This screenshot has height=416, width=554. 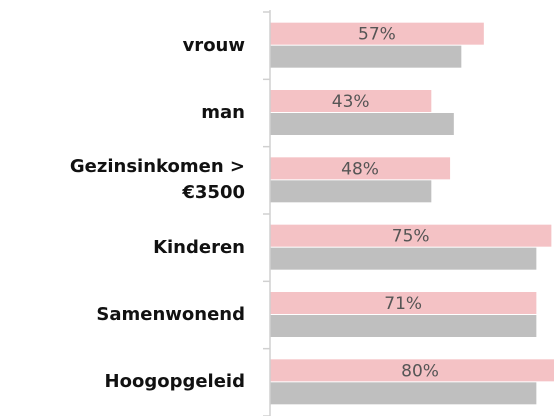 What do you see at coordinates (170, 314) in the screenshot?
I see `category-label: Samenwonend` at bounding box center [170, 314].